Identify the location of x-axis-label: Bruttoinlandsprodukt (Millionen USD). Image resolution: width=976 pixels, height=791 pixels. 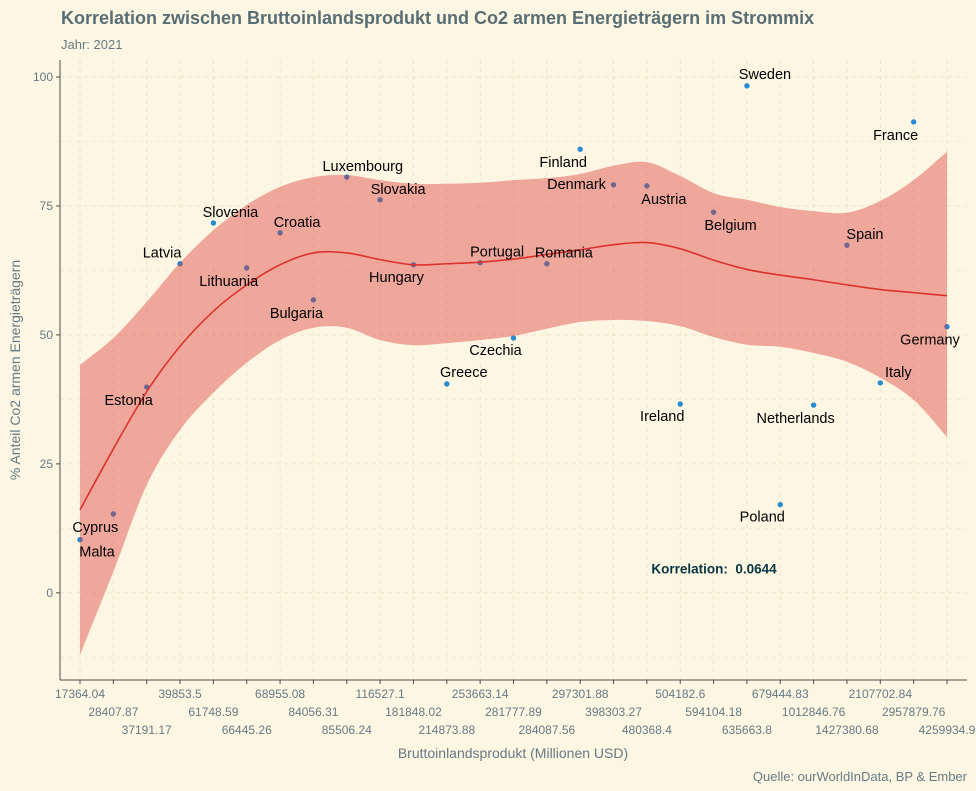
(513, 753).